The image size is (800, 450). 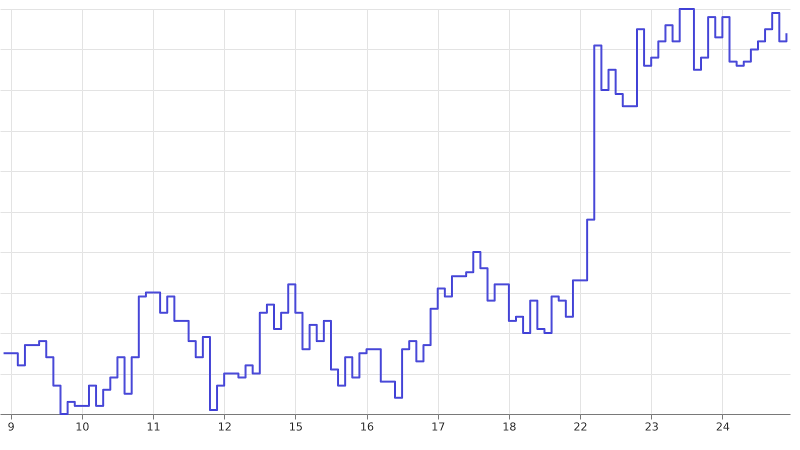 What do you see at coordinates (295, 427) in the screenshot?
I see `x-tick-label: 15` at bounding box center [295, 427].